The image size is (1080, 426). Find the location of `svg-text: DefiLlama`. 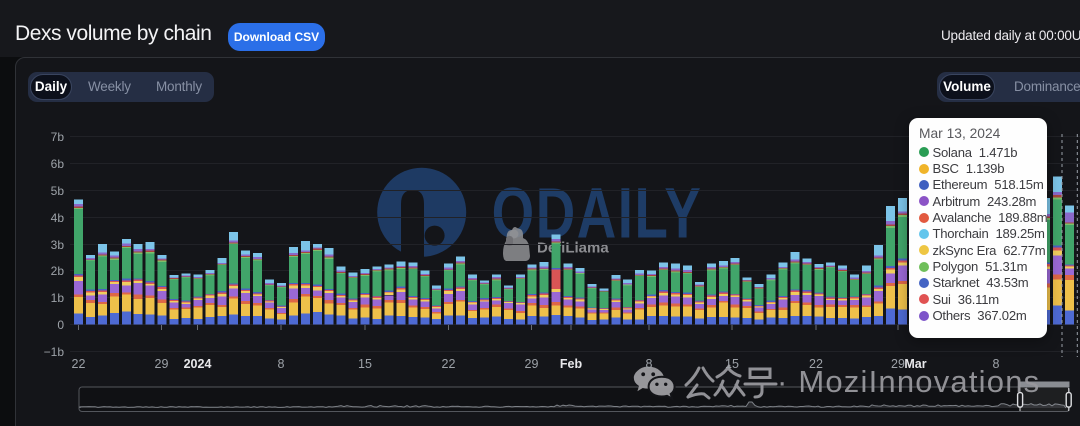

svg-text: DefiLlama is located at coordinates (573, 248).